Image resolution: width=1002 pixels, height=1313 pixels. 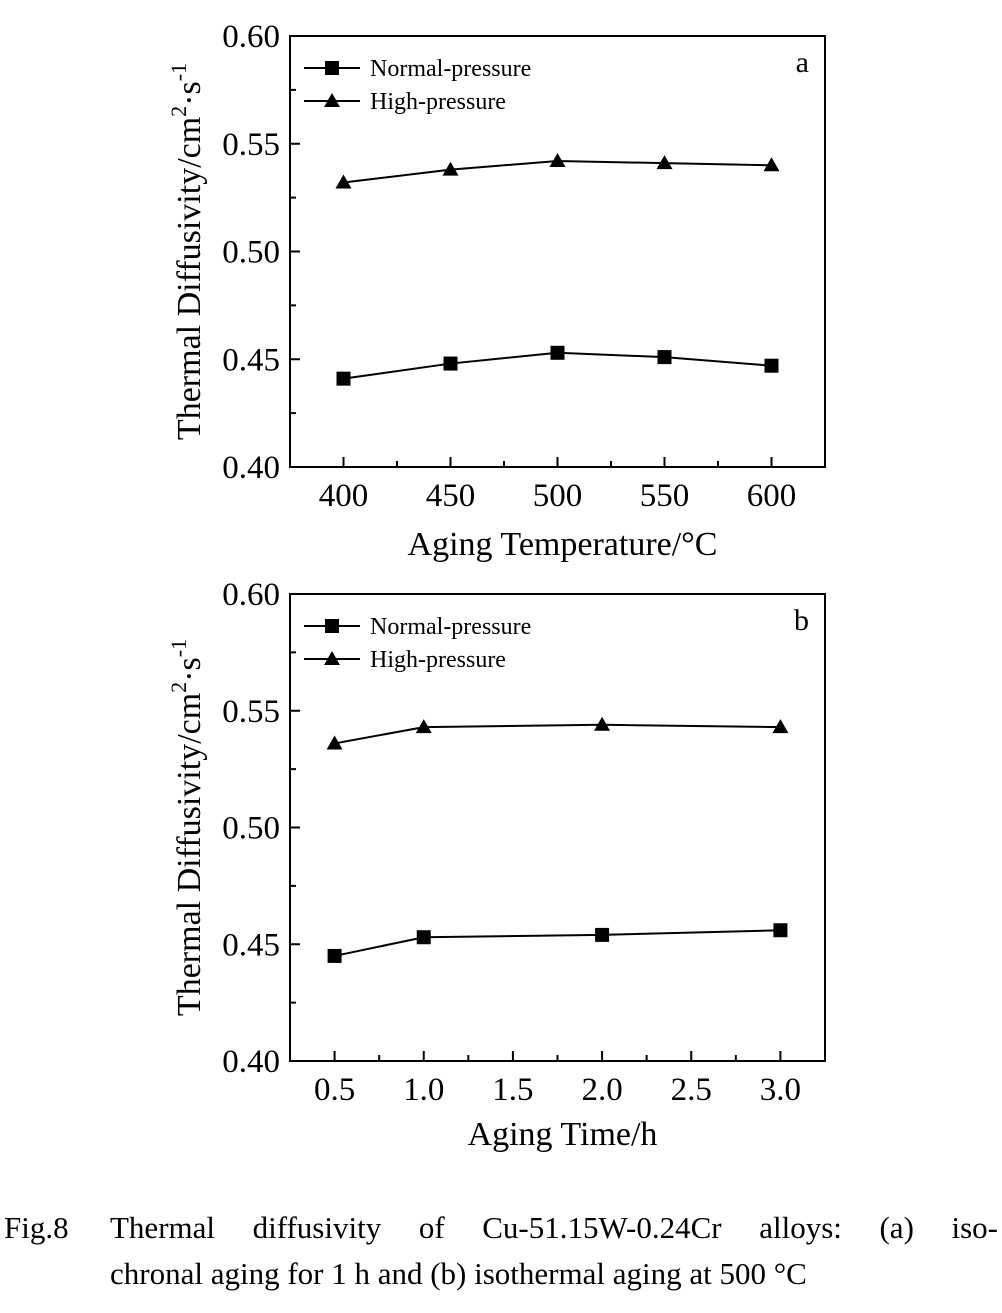 I want to click on x-tick-label: 2.0, so click(x=601, y=1090).